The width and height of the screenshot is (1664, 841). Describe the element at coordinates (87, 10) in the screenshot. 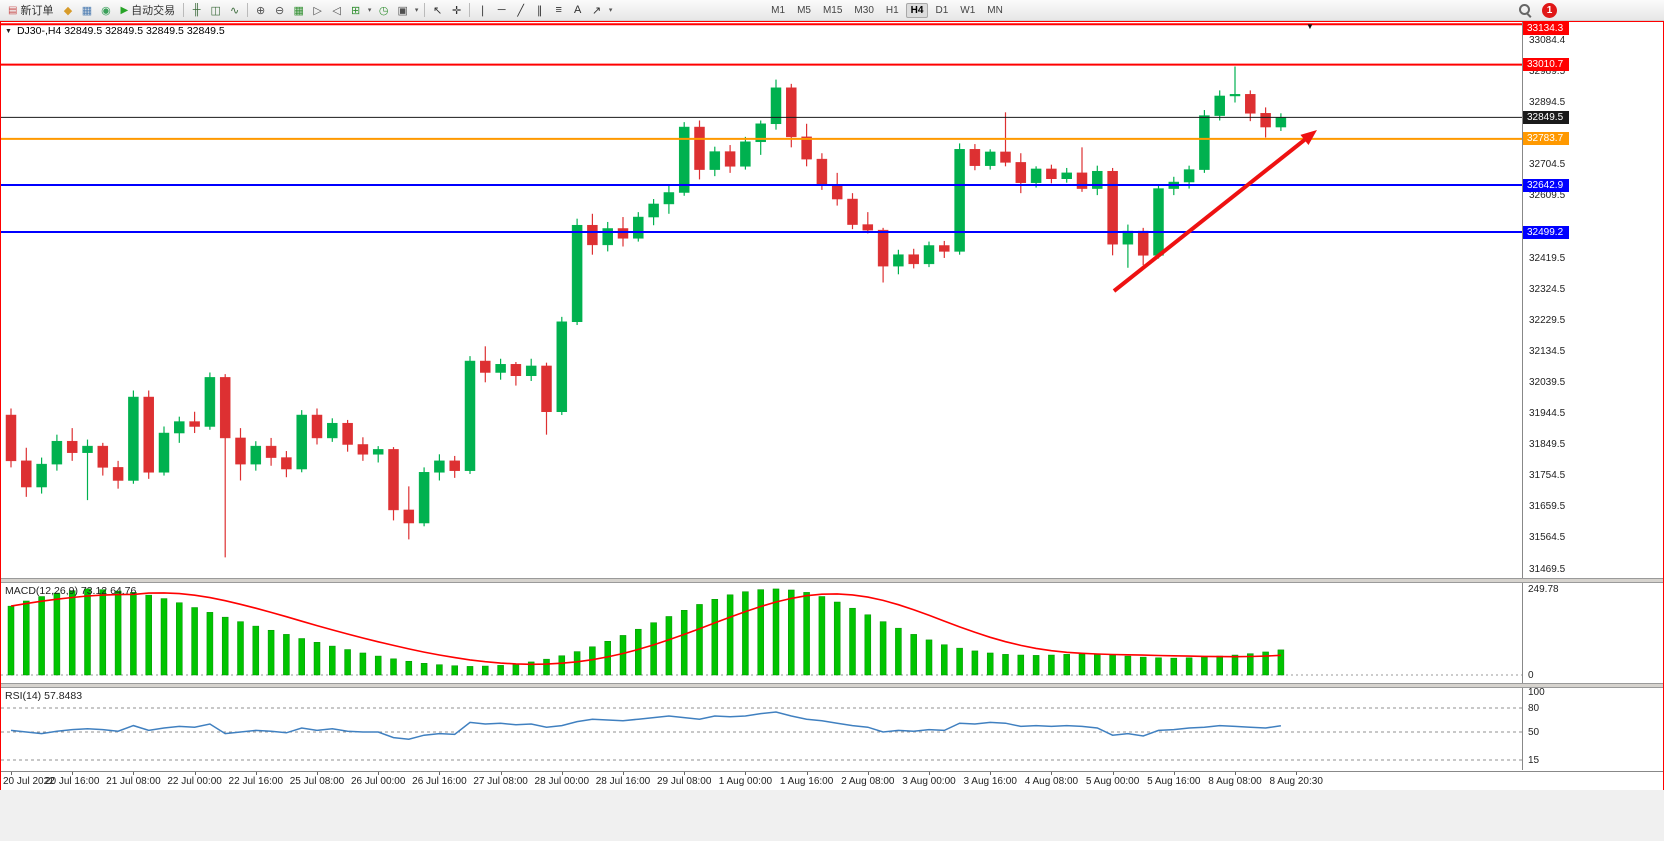

I see `market-watch-icon: ▦` at that location.